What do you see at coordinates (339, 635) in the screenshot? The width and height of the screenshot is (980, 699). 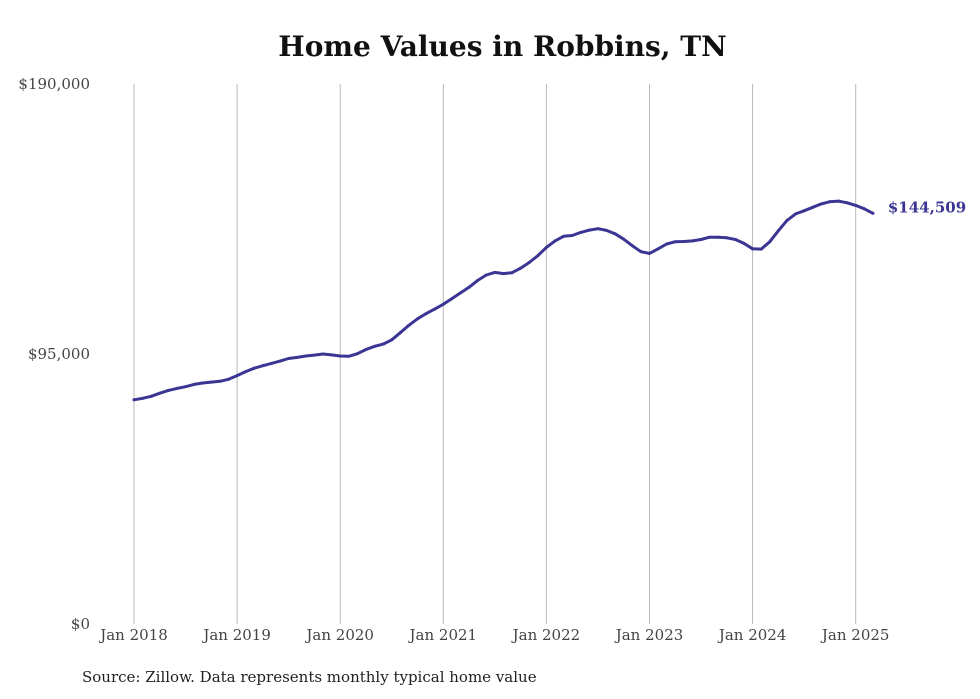 I see `x-tick-label: Jan 2020` at bounding box center [339, 635].